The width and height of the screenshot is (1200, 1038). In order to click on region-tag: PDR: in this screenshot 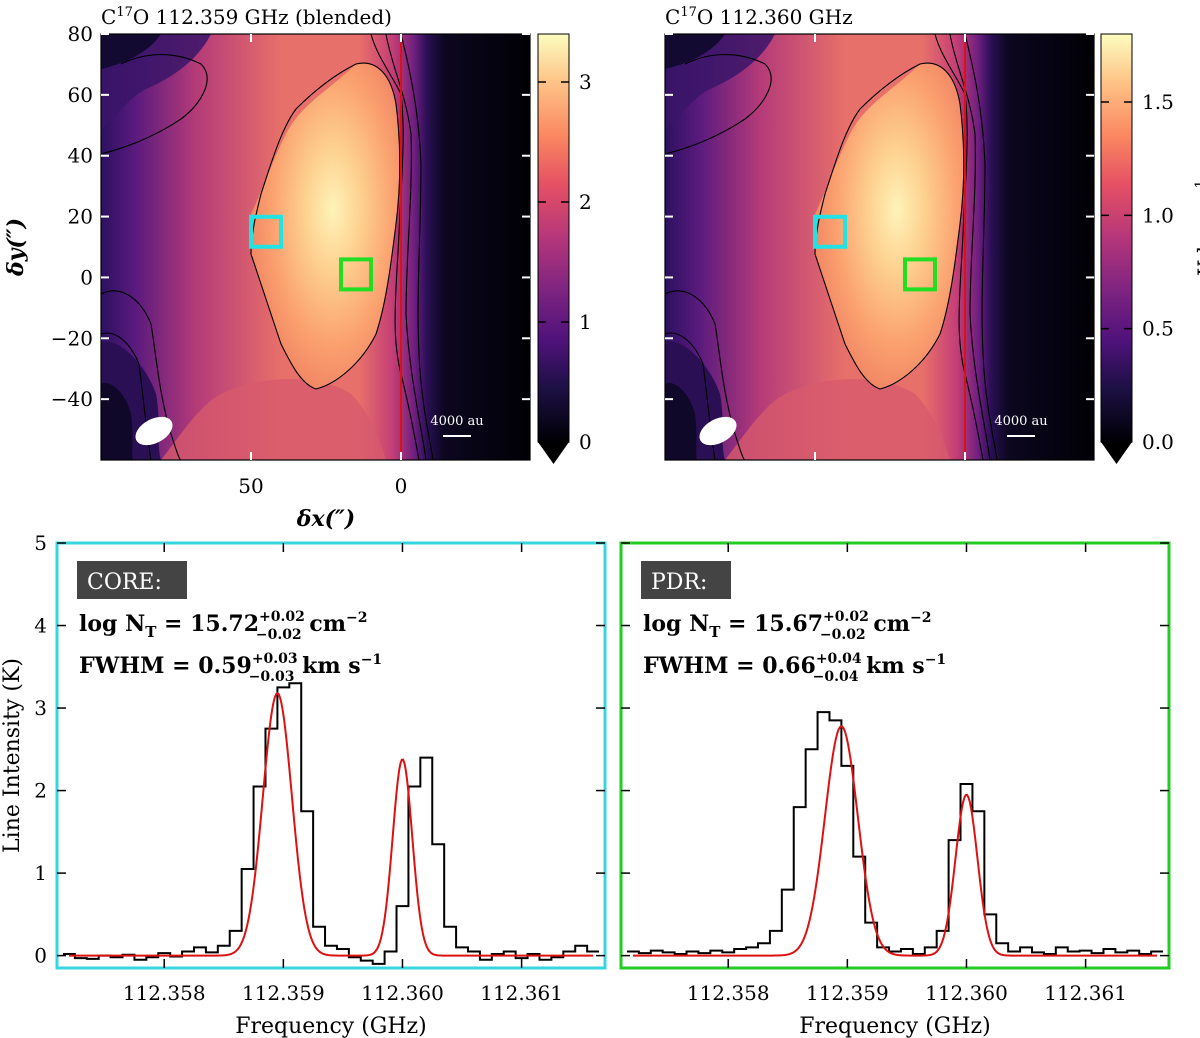, I will do `click(679, 582)`.